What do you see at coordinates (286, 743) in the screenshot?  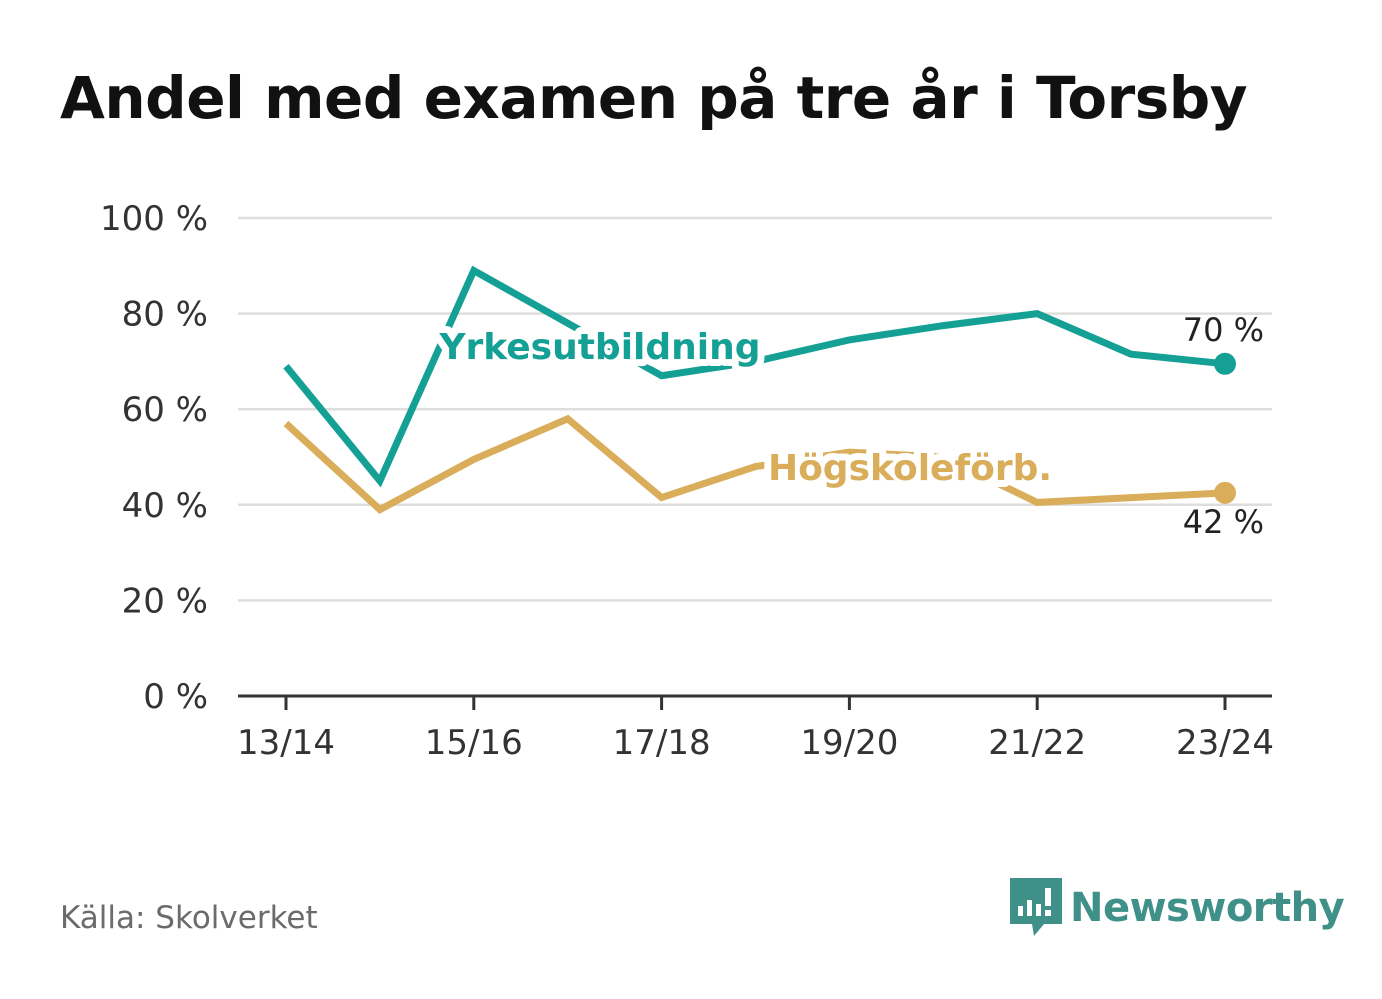 I see `x-tick-label: 13/14` at bounding box center [286, 743].